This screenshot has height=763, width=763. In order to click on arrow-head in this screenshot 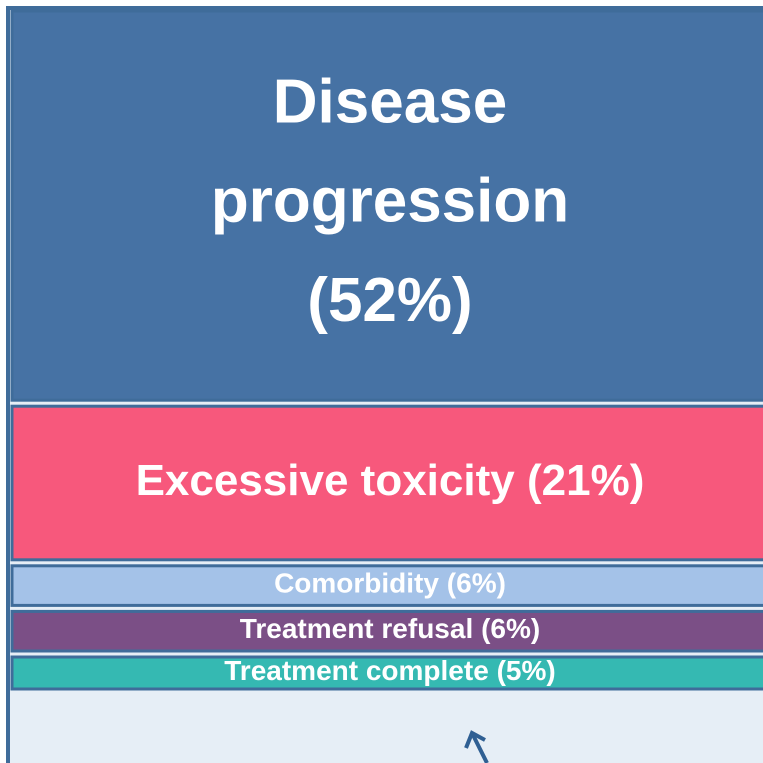, I will do `click(475, 739)`.